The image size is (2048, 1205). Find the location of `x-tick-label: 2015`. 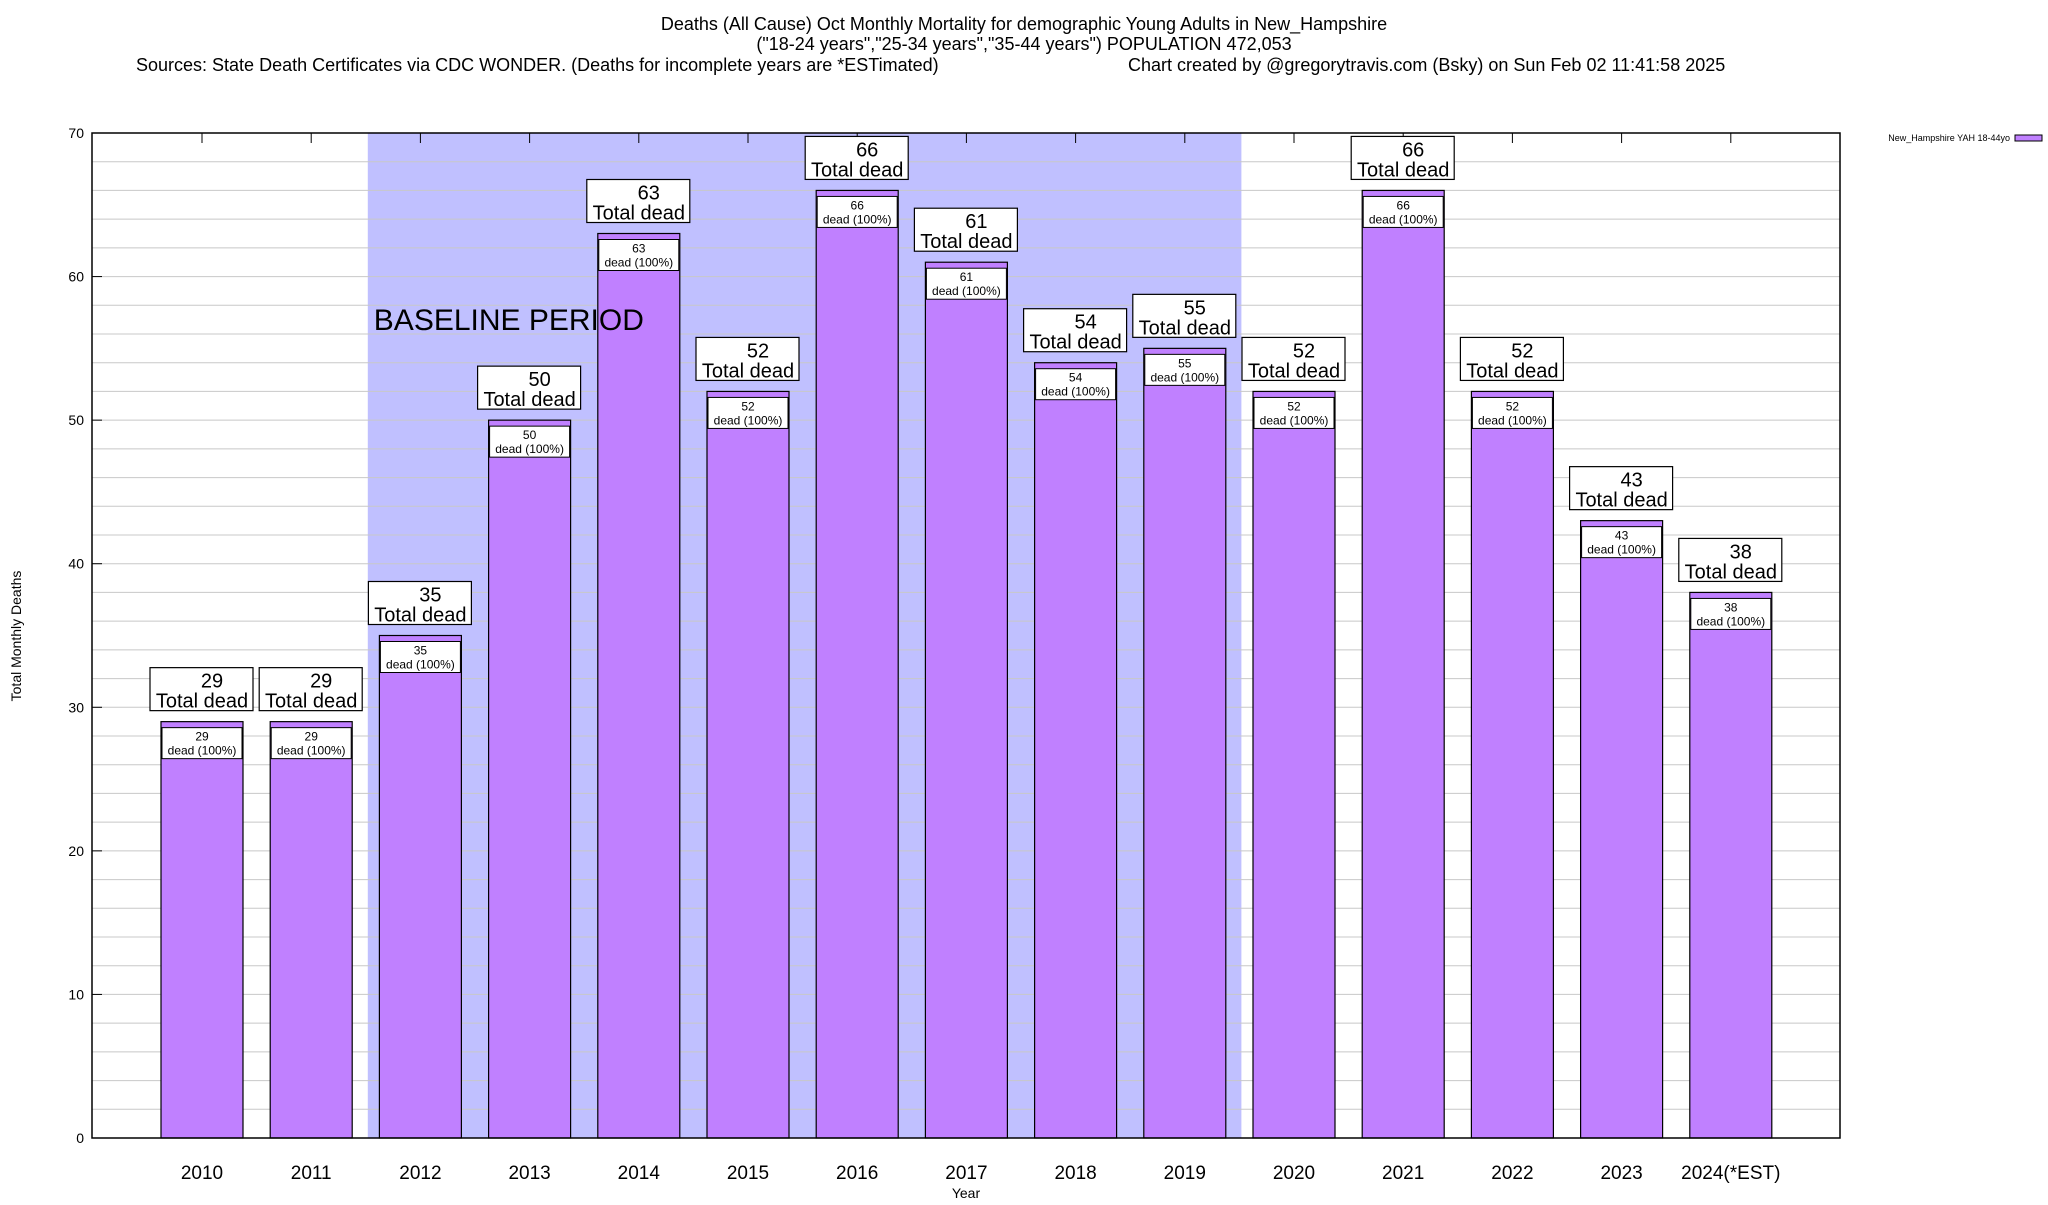

x-tick-label: 2015 is located at coordinates (748, 1173).